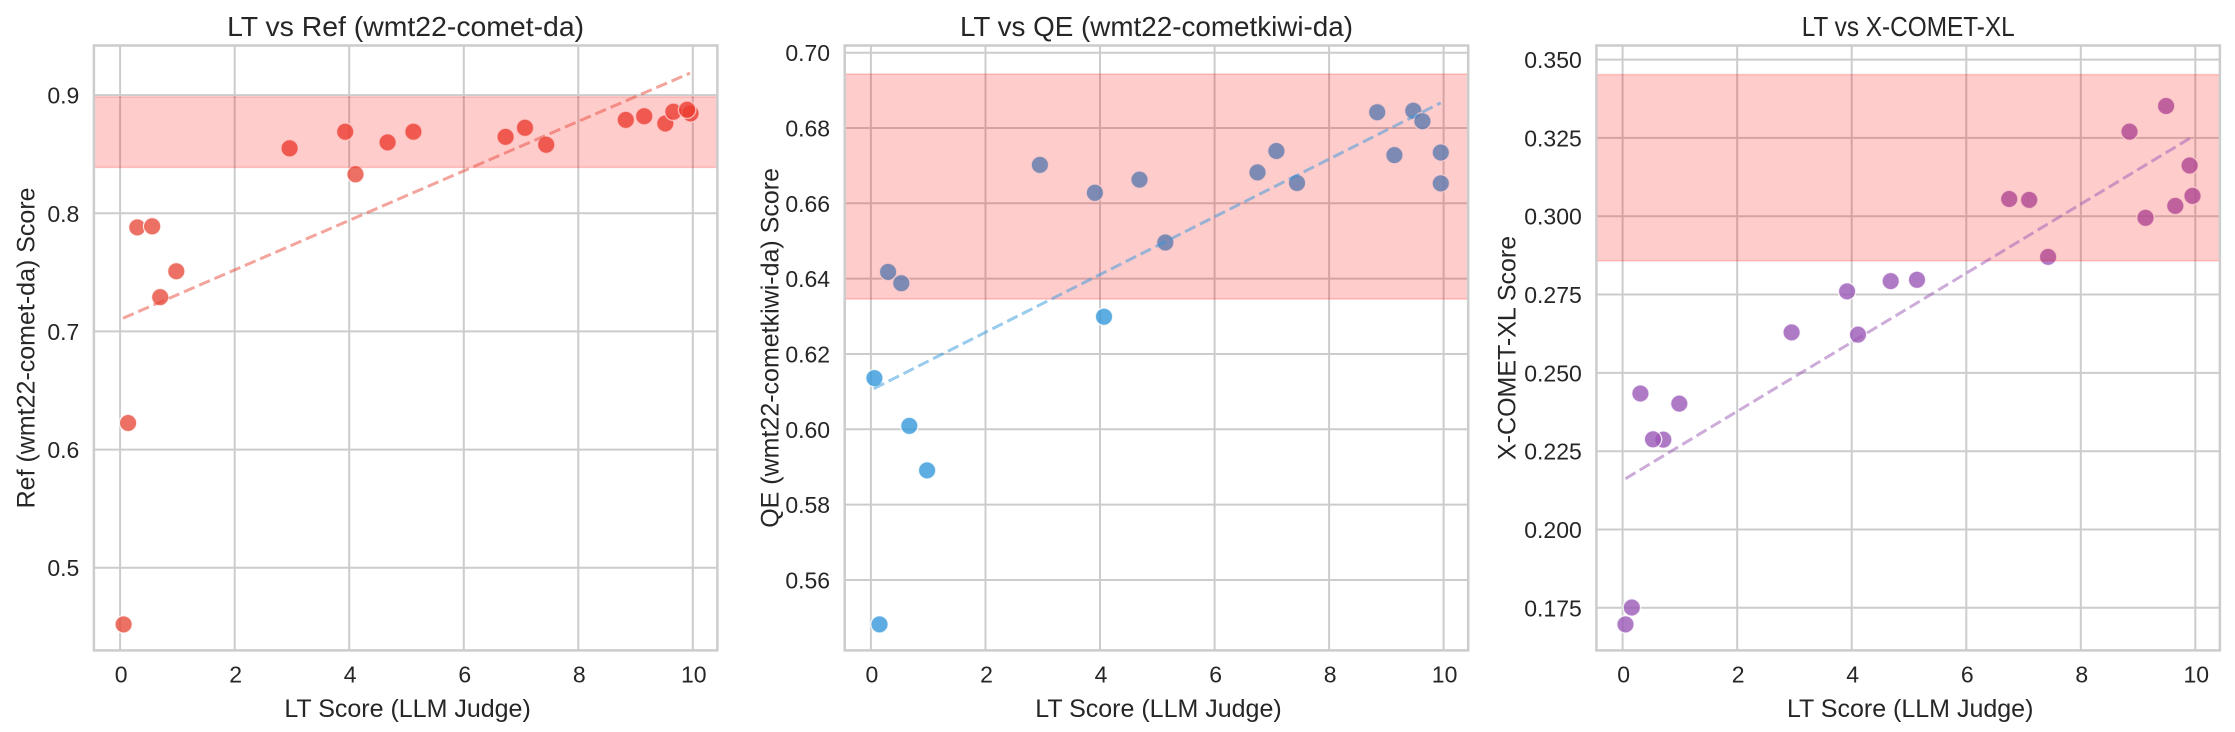 The height and width of the screenshot is (732, 2235). I want to click on svg-text: 0.325, so click(1553, 138).